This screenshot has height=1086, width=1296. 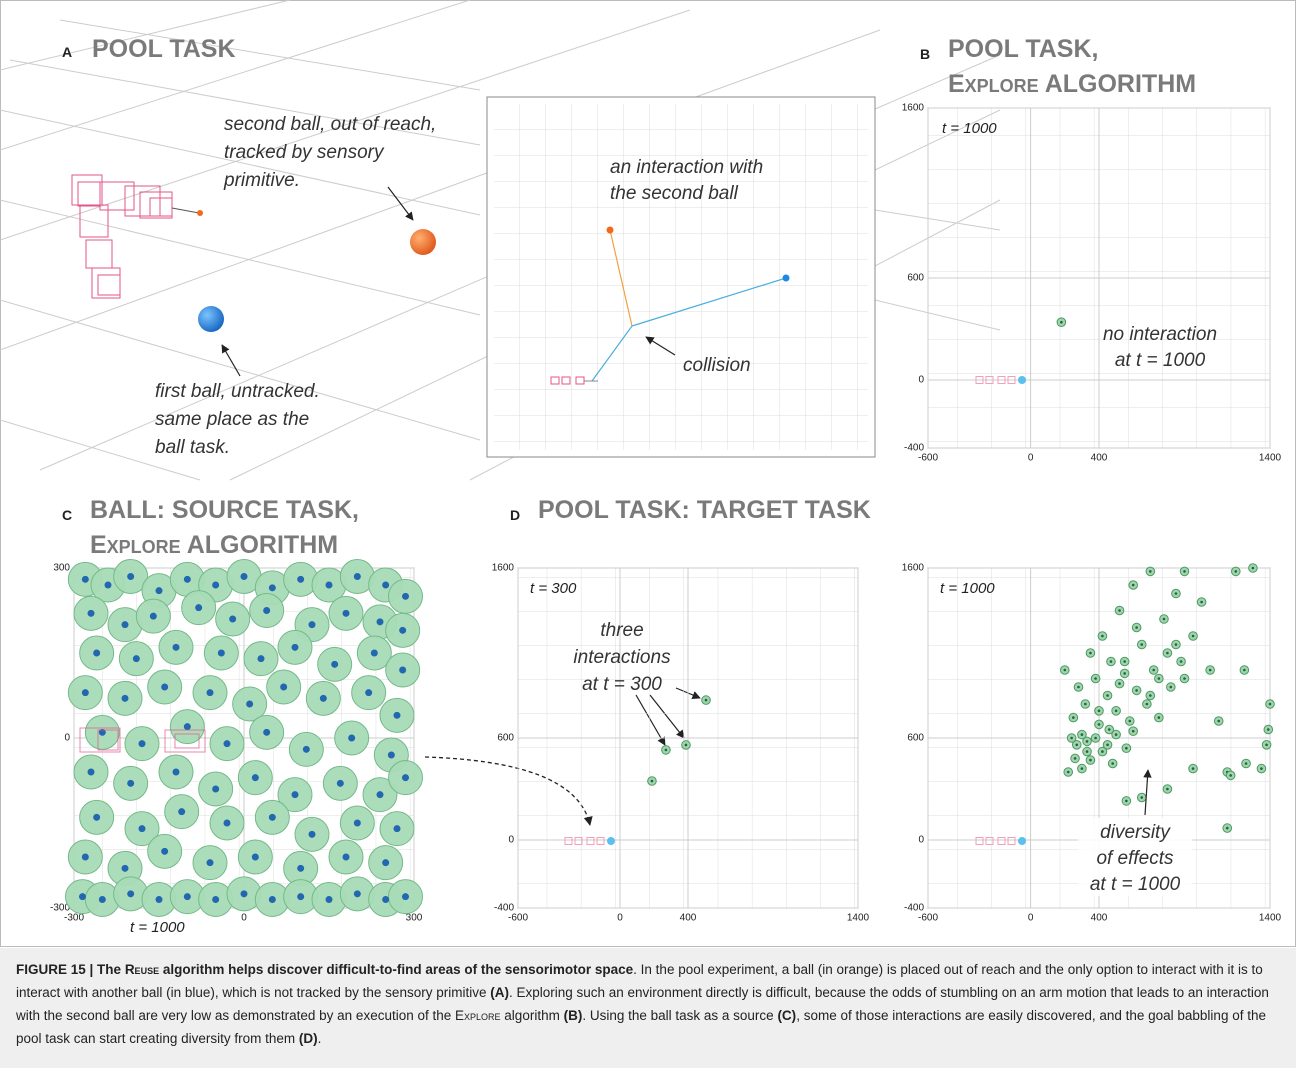 I want to click on orange-trajectory, so click(x=621, y=278).